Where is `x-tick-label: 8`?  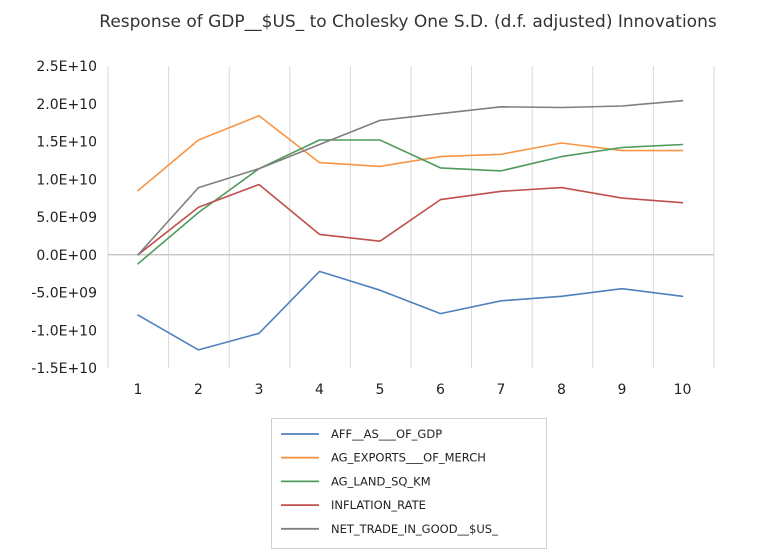 x-tick-label: 8 is located at coordinates (561, 390).